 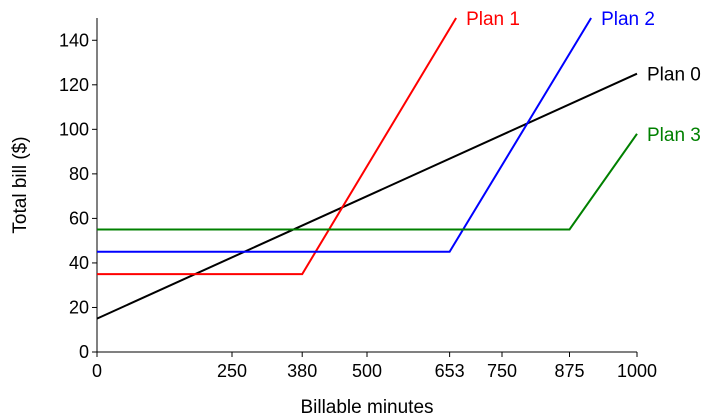 What do you see at coordinates (637, 371) in the screenshot?
I see `x-tick-label: 1000` at bounding box center [637, 371].